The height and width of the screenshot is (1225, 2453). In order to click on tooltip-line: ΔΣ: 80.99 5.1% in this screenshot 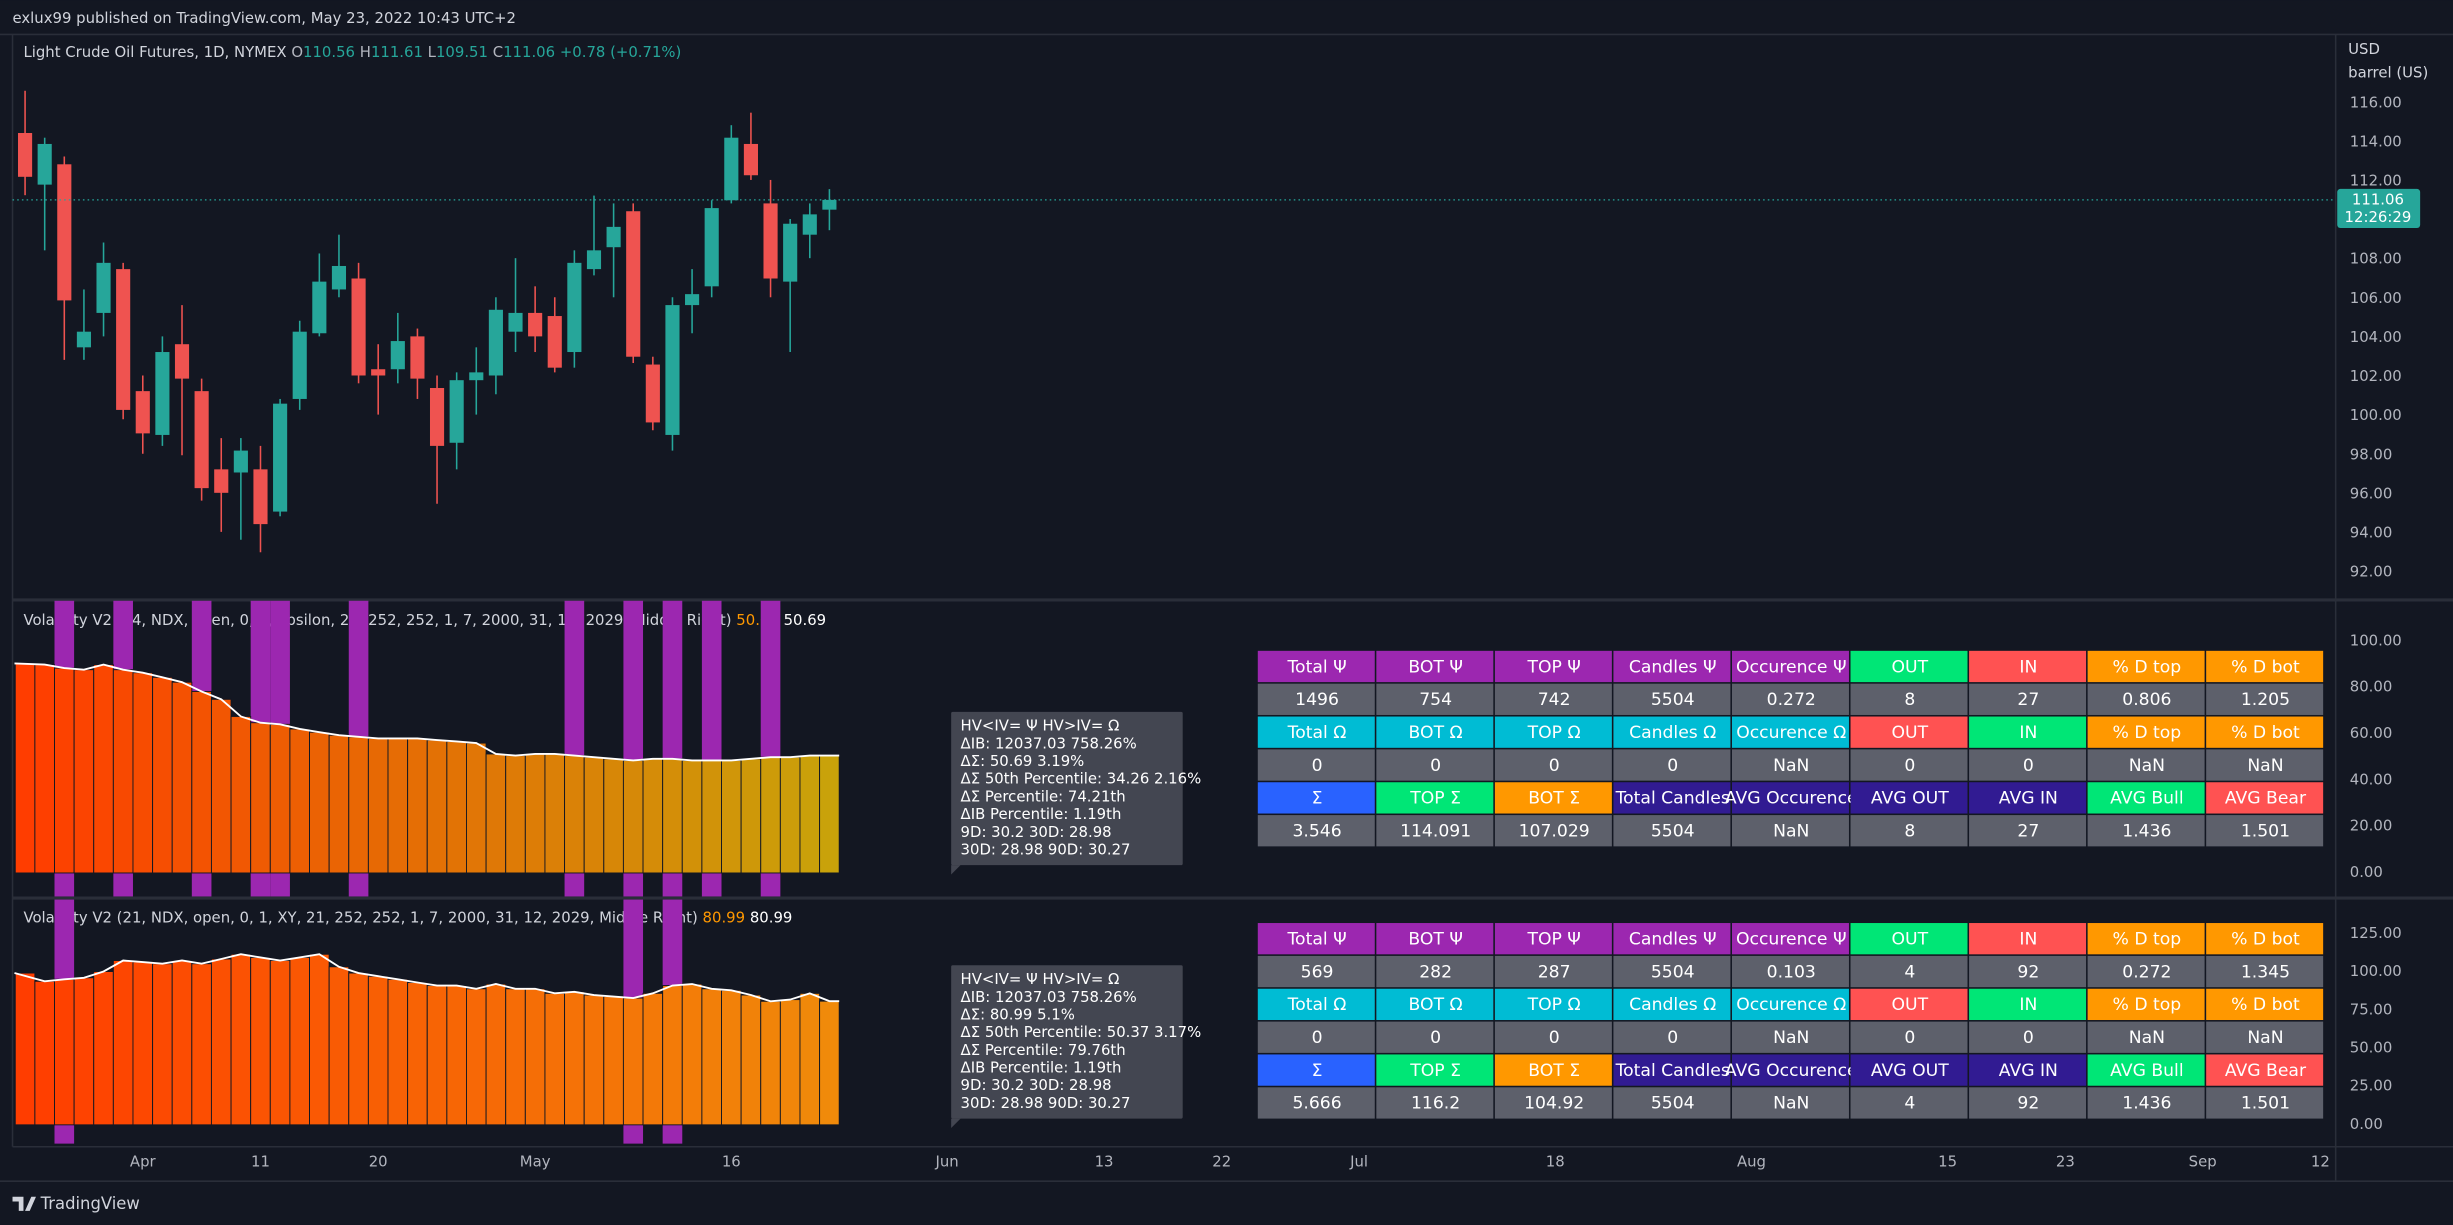, I will do `click(1018, 1014)`.